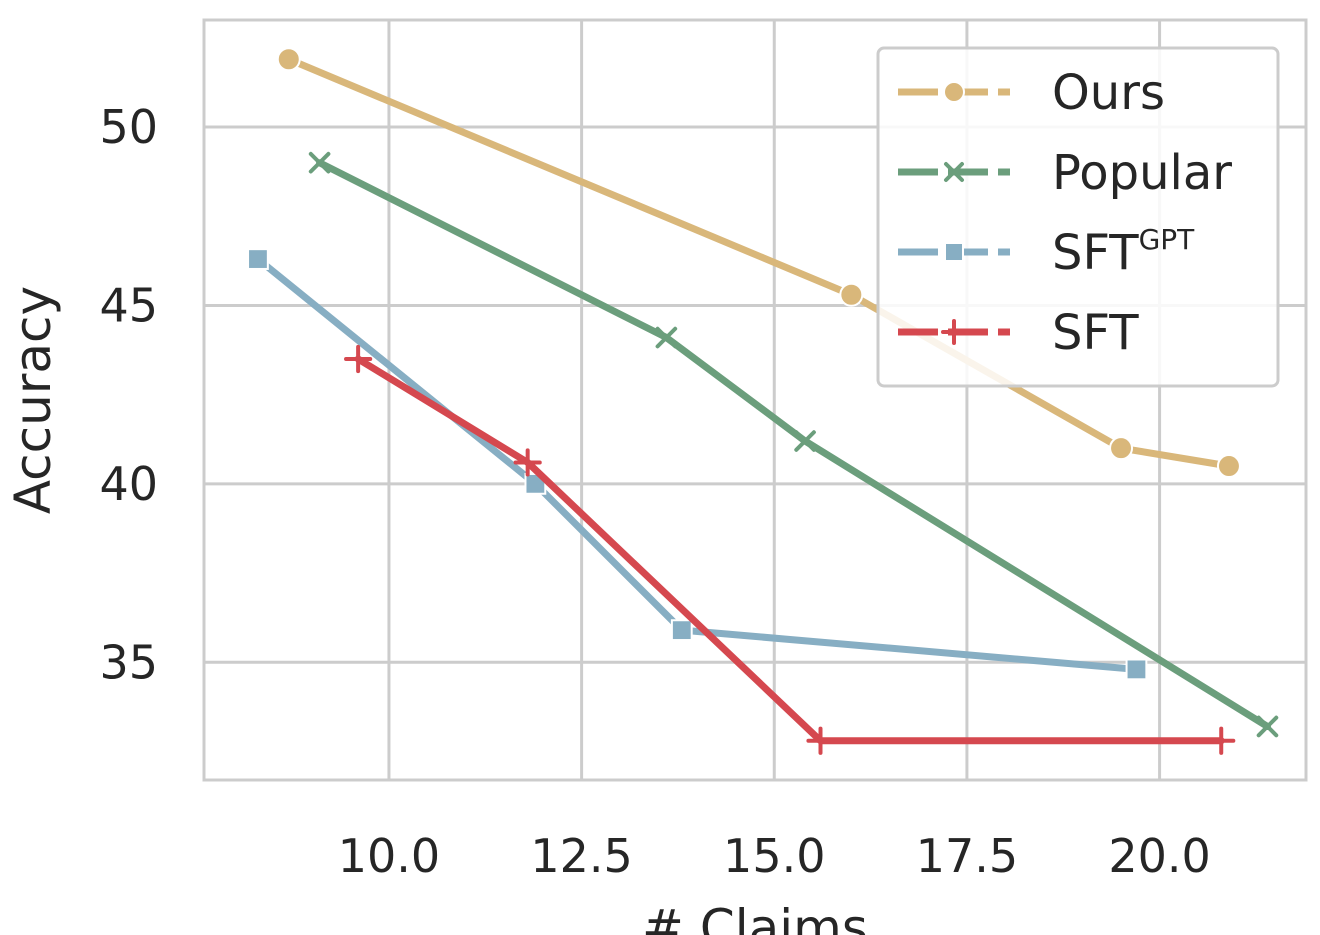  I want to click on legend: Ours Popular SFTGPT SFT, so click(1078, 217).